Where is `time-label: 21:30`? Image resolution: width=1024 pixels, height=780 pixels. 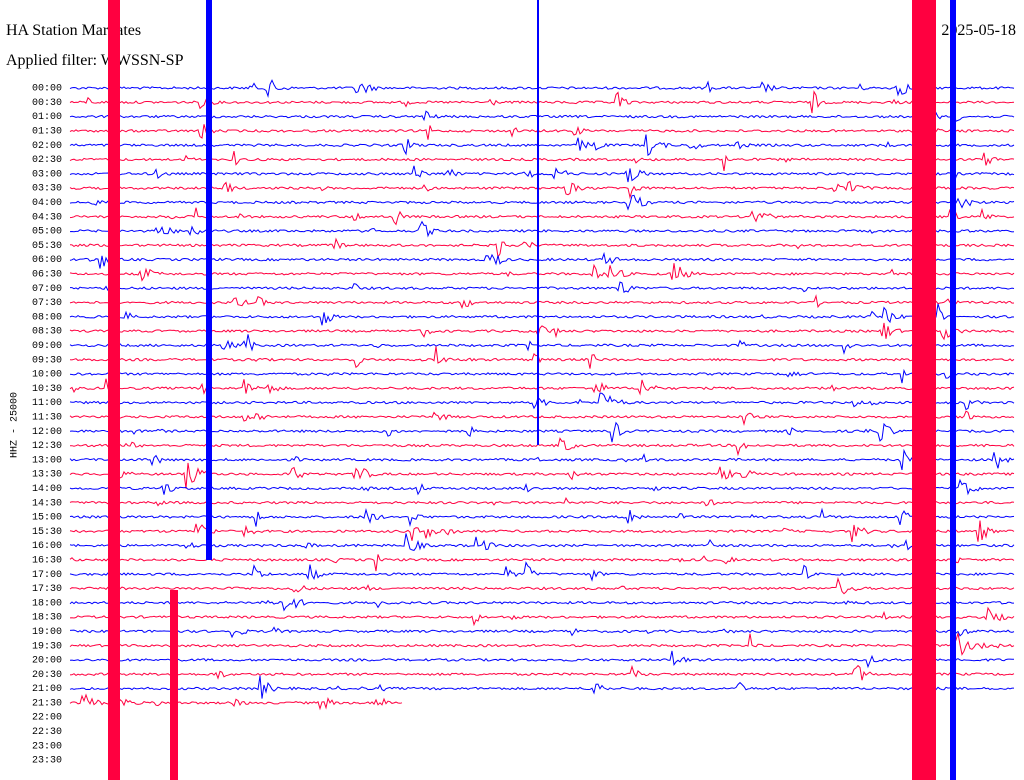 time-label: 21:30 is located at coordinates (47, 703).